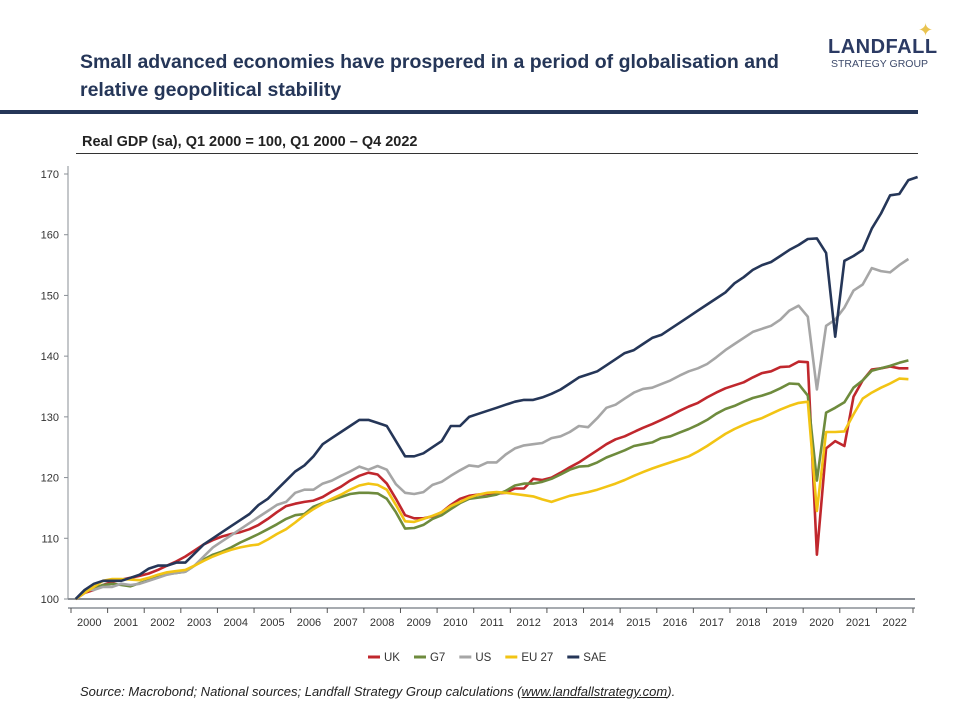 The image size is (960, 720). I want to click on logo-line1: LANDFALL, so click(883, 47).